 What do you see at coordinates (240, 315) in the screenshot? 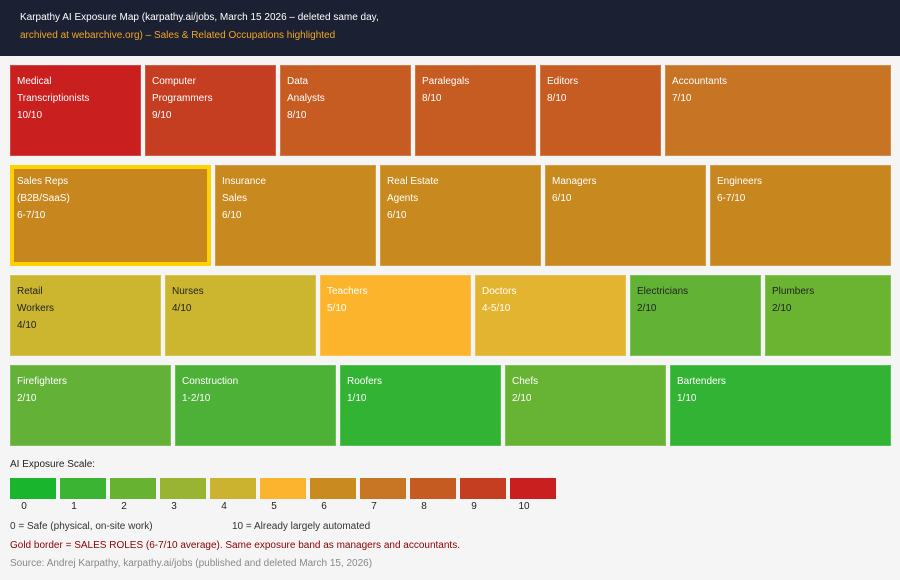
I see `tile-nurses: Nurses 4/10` at bounding box center [240, 315].